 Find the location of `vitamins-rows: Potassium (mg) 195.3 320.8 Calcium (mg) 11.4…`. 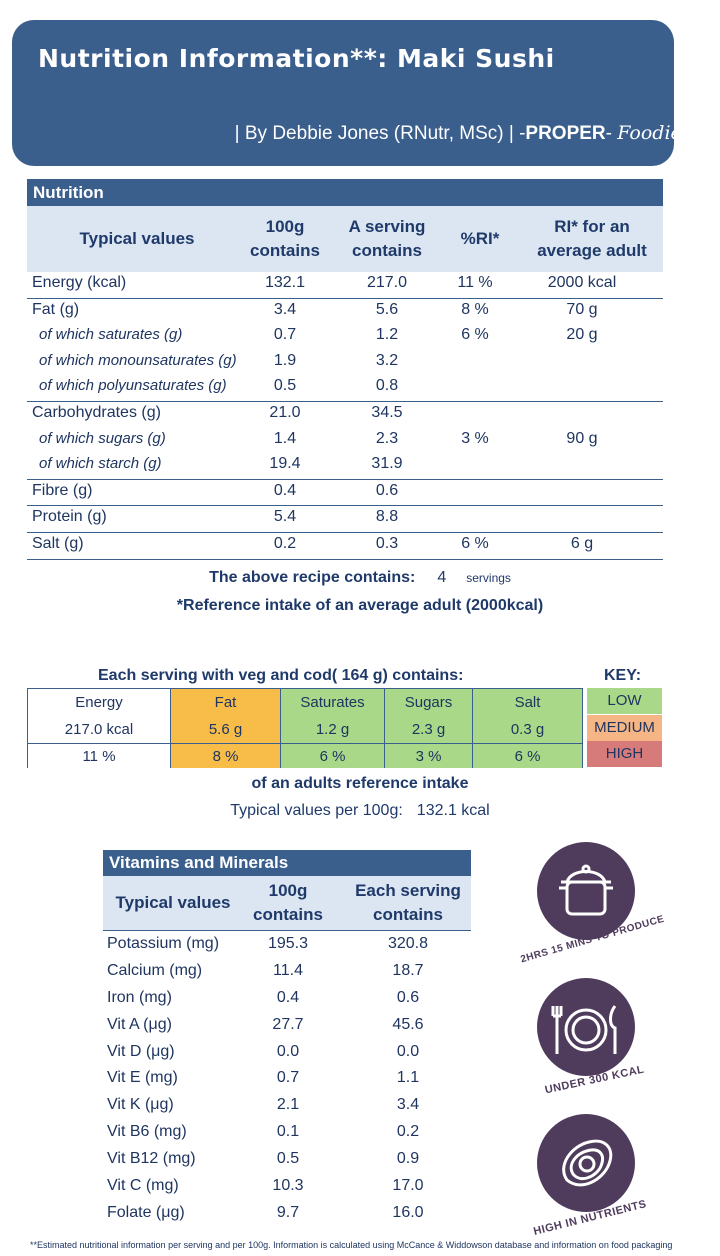

vitamins-rows: Potassium (mg) 195.3 320.8 Calcium (mg) 11.4… is located at coordinates (287, 1078).